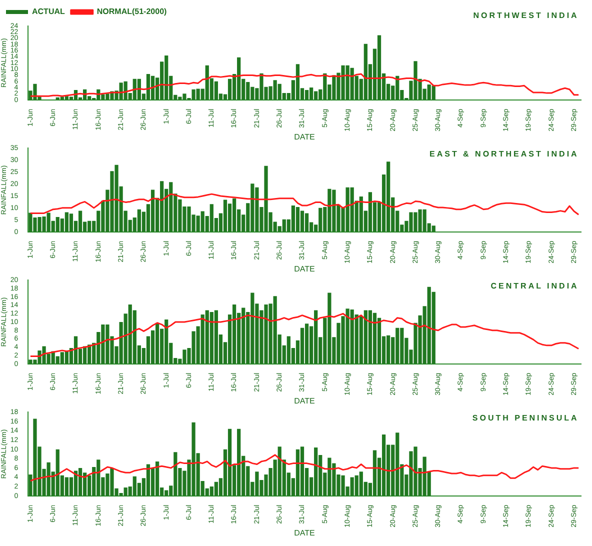 The image size is (592, 546). I want to click on chart-title: SOUTH PENINSULA, so click(525, 417).